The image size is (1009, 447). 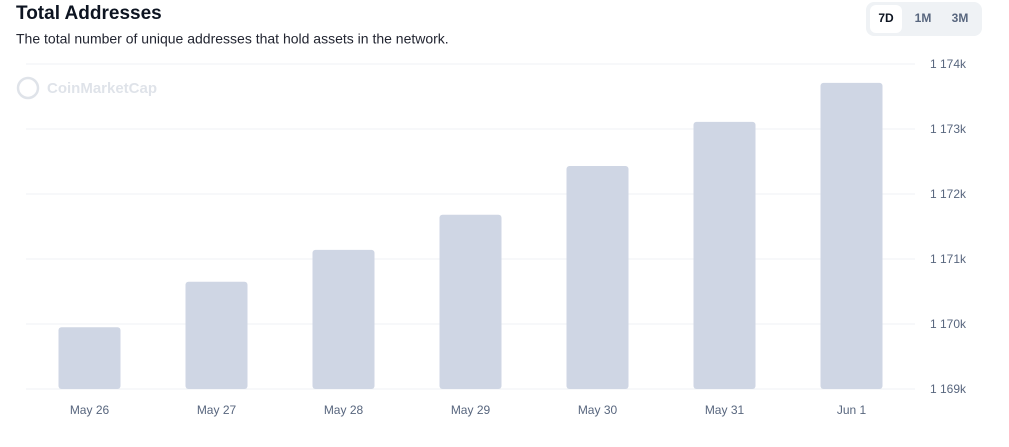 I want to click on x-tick-label: Jun 1, so click(x=852, y=410).